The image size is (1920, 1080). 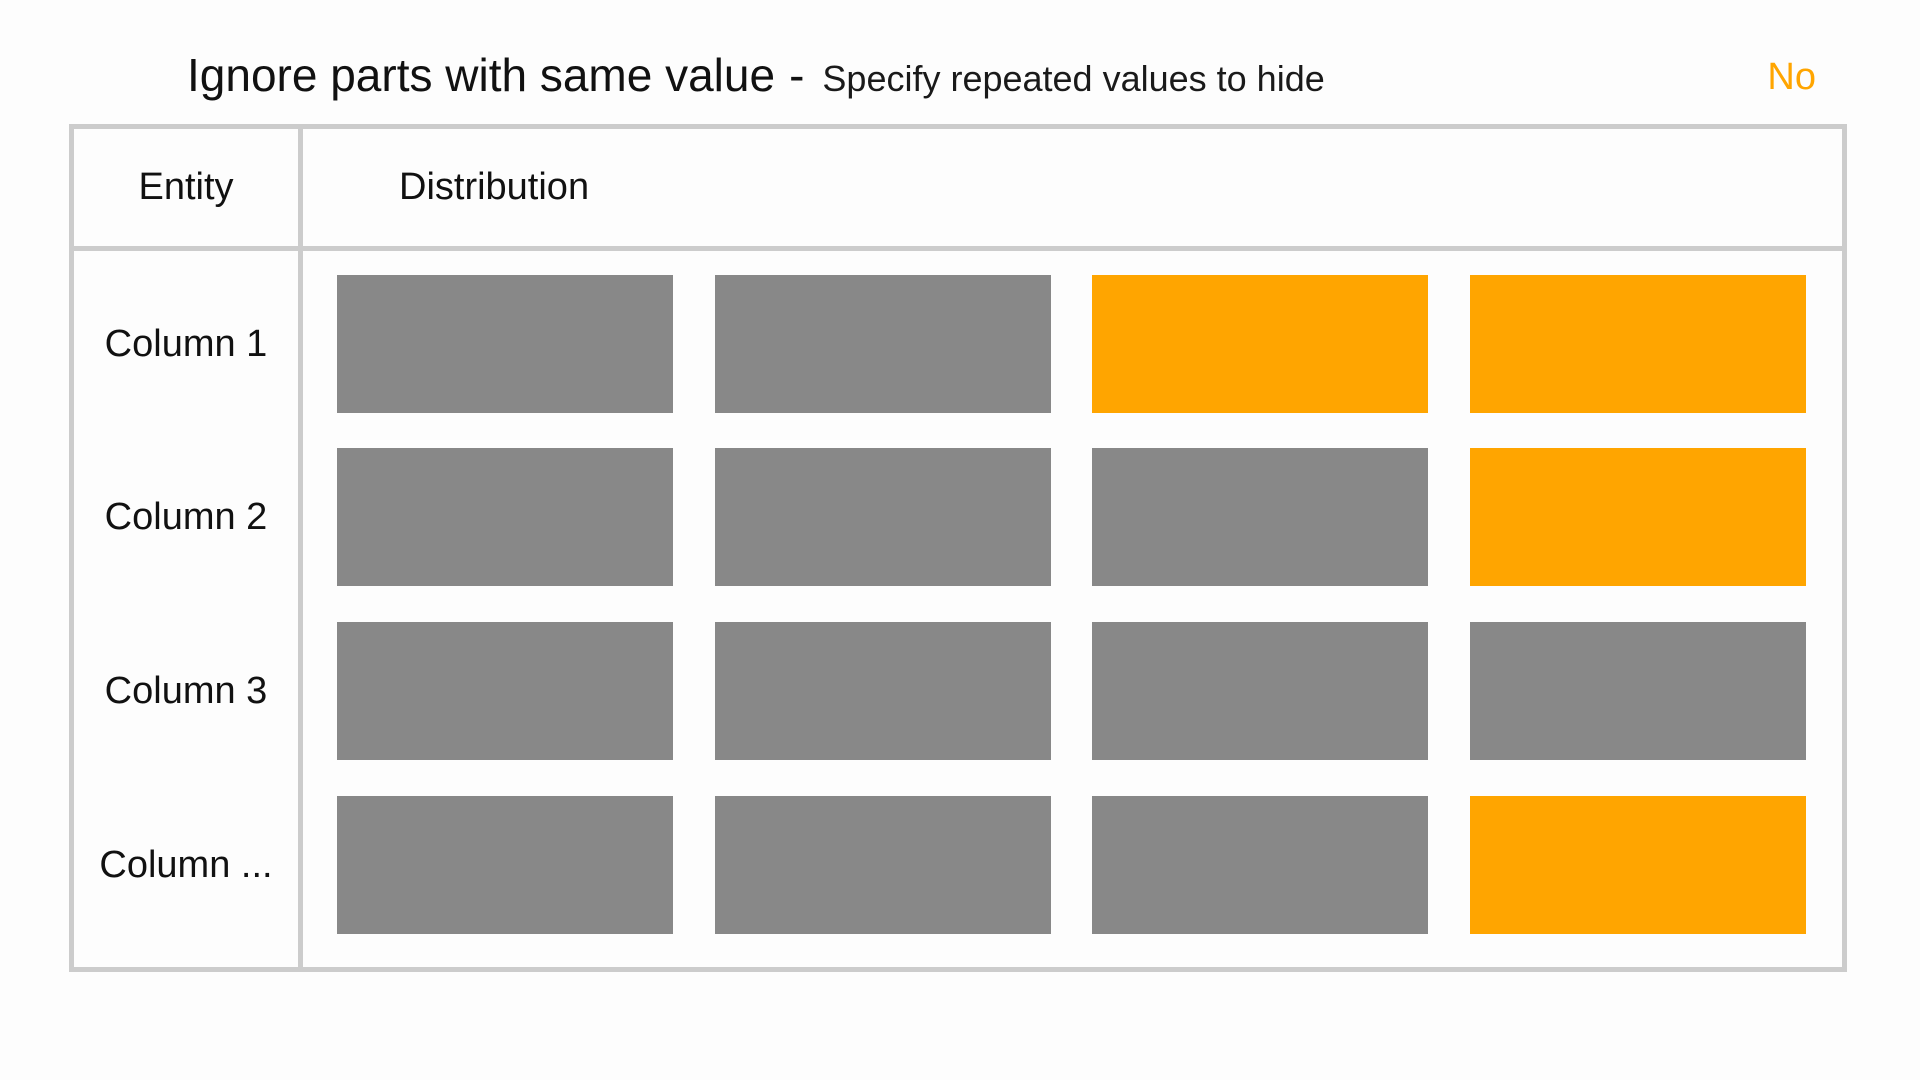 What do you see at coordinates (1073, 78) in the screenshot?
I see `page-subtitle: Specify repeated values to hide` at bounding box center [1073, 78].